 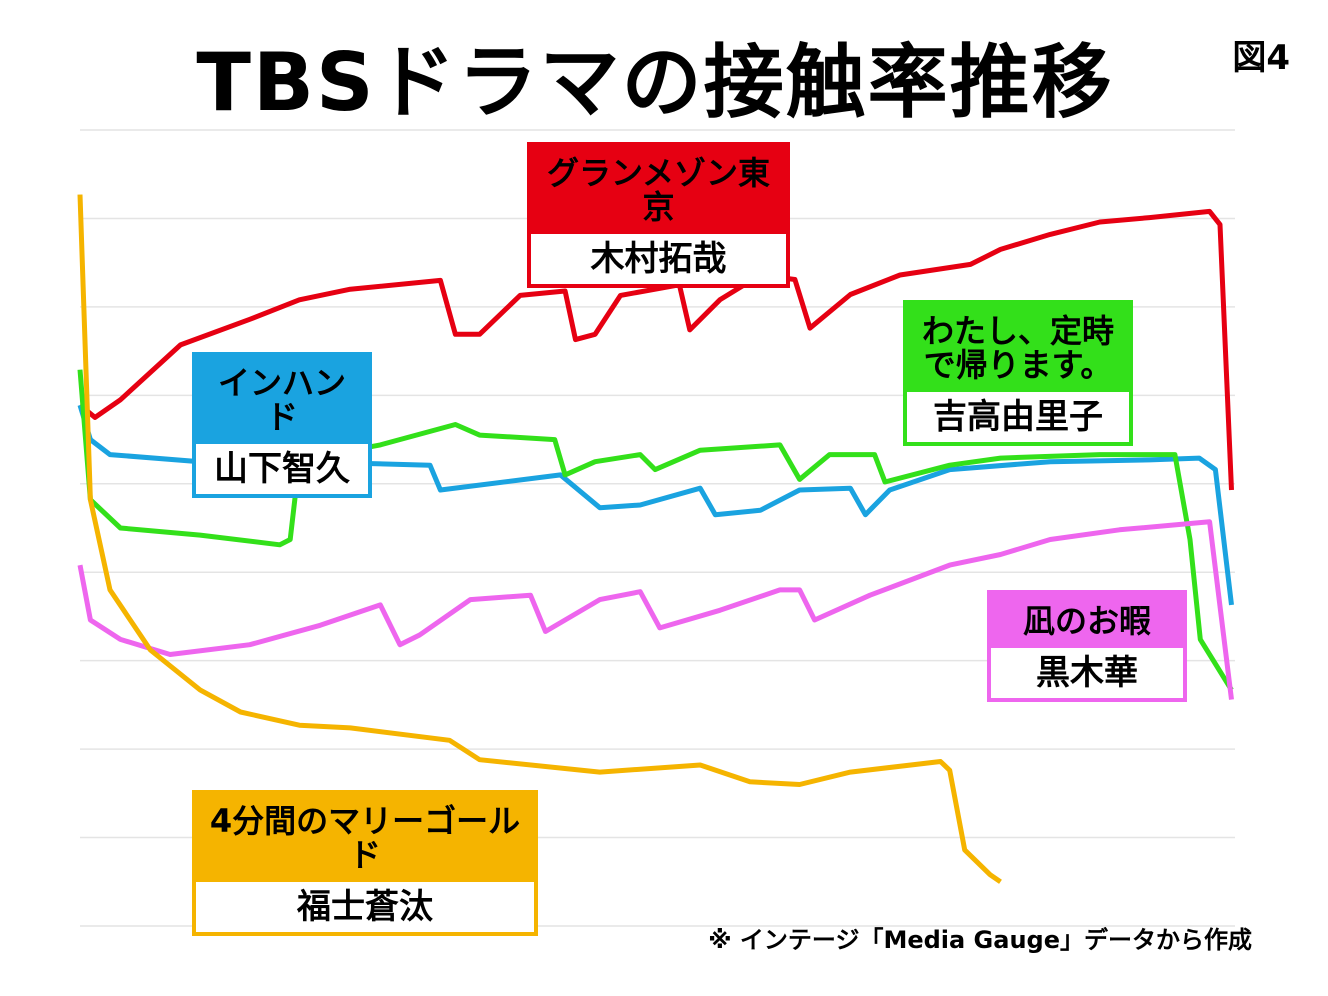 I want to click on legend-title: インハンド, so click(x=282, y=400).